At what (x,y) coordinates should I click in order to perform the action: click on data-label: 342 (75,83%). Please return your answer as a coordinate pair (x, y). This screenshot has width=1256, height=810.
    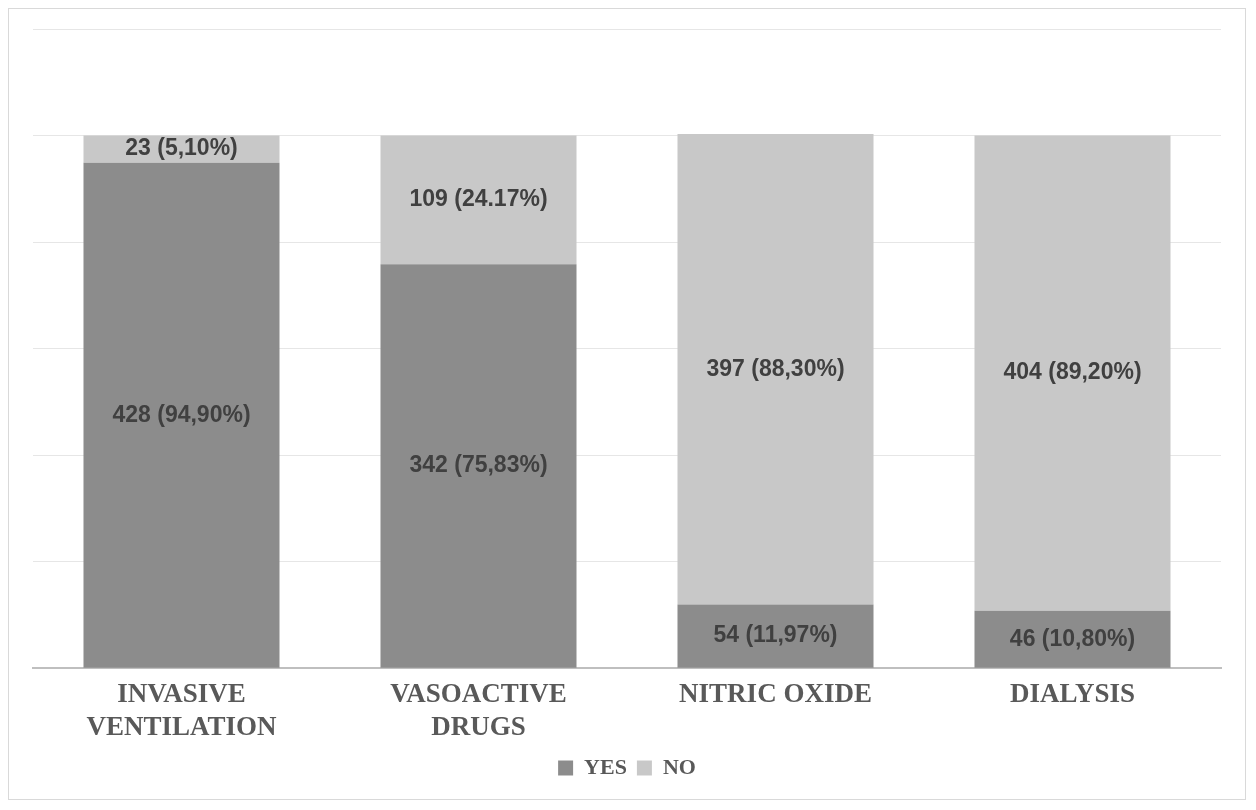
    Looking at the image, I should click on (478, 464).